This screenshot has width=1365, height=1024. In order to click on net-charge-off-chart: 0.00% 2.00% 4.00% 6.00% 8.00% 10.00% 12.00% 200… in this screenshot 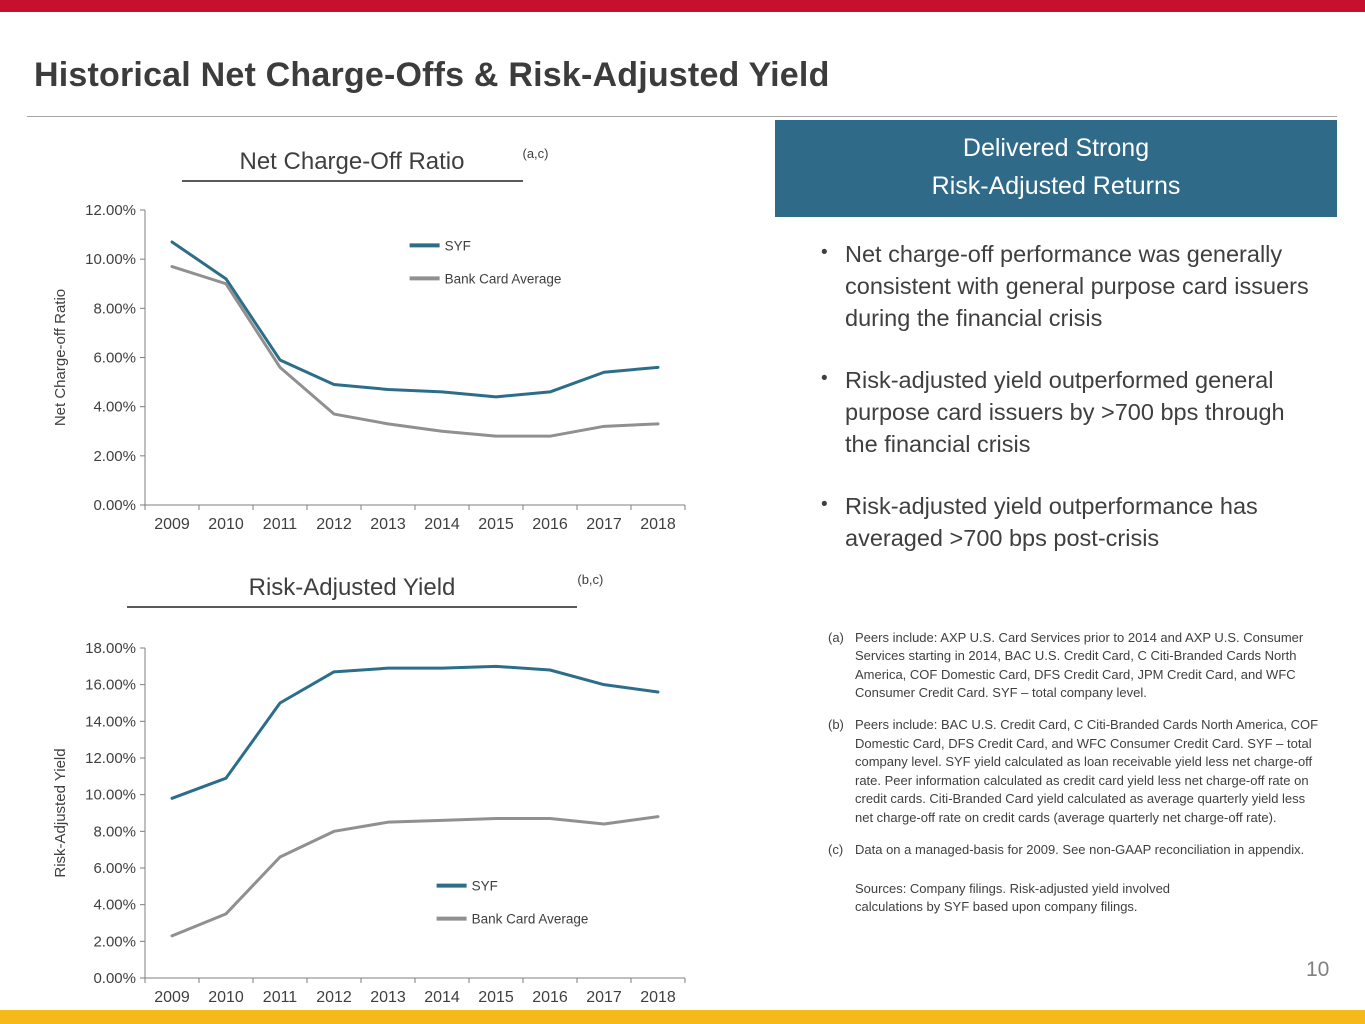, I will do `click(385, 367)`.